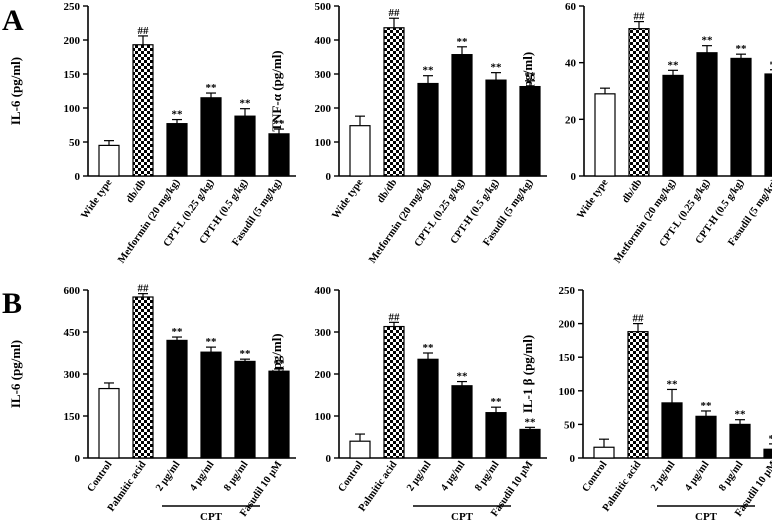 This screenshot has width=772, height=528. What do you see at coordinates (567, 291) in the screenshot?
I see `y-tick-label: 250` at bounding box center [567, 291].